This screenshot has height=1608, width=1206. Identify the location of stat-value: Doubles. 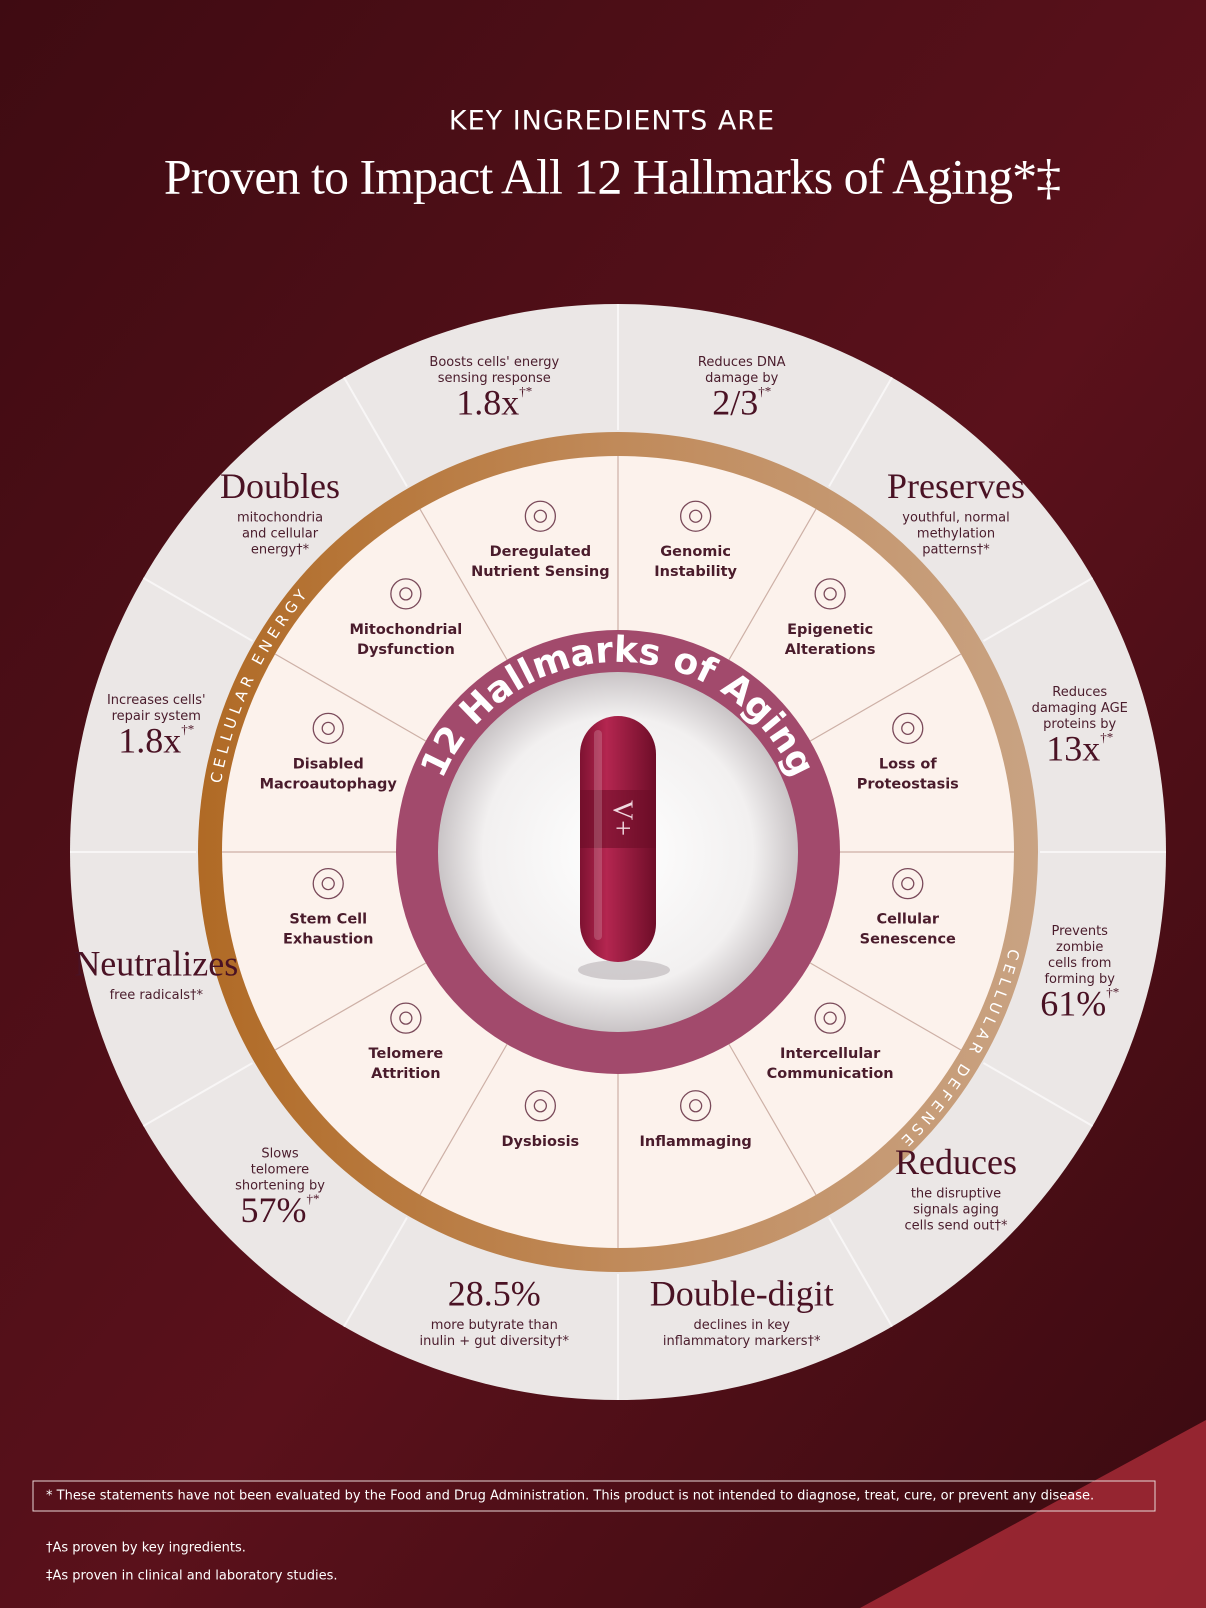
(280, 486).